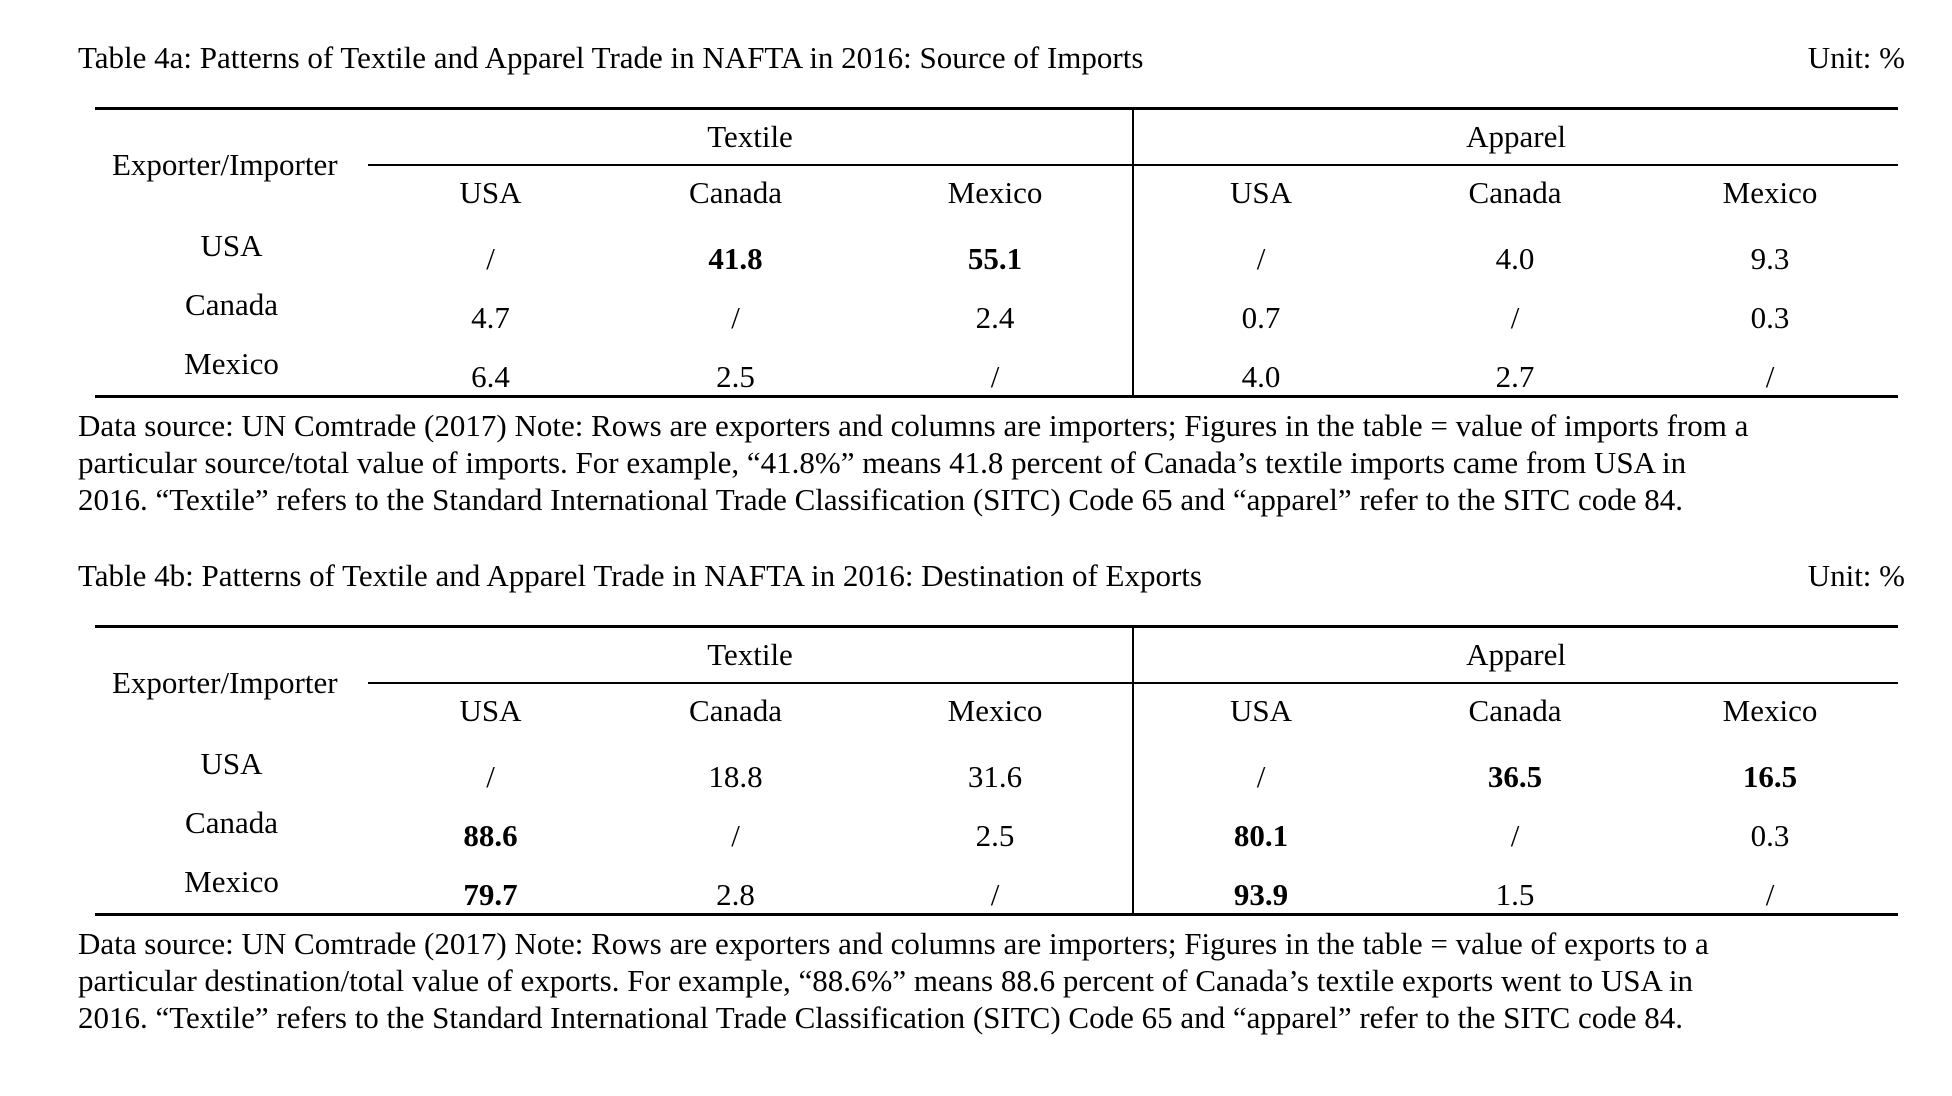 The image size is (1952, 1096). I want to click on table-4b-group-apparel: Apparel, so click(1515, 655).